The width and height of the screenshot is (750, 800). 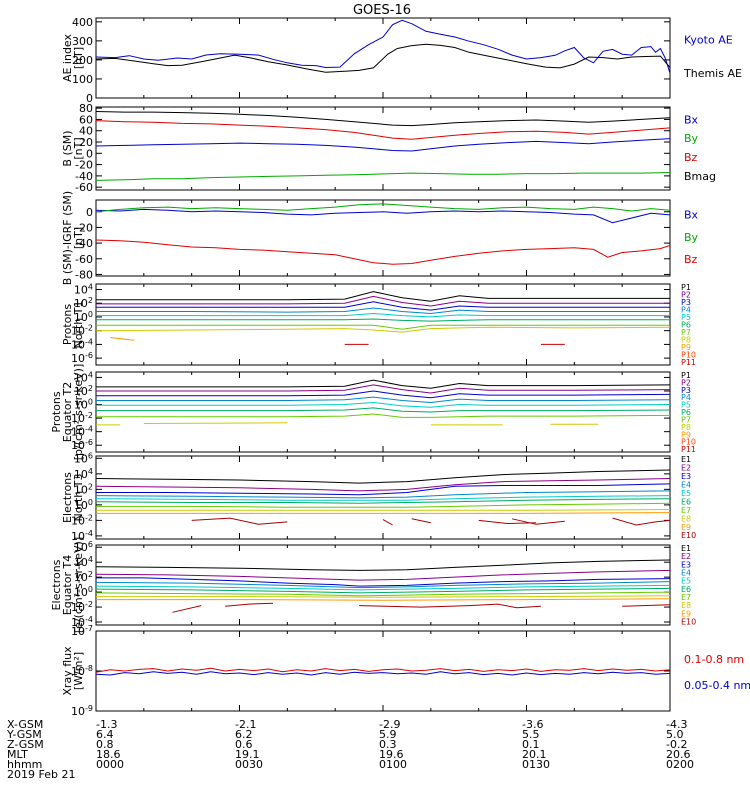 What do you see at coordinates (686, 434) in the screenshot?
I see `legend-p9: P9` at bounding box center [686, 434].